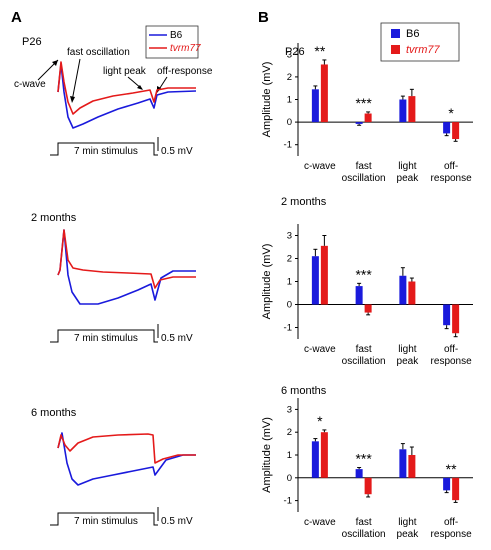 The height and width of the screenshot is (550, 491). What do you see at coordinates (288, 145) in the screenshot?
I see `y-tick-label-0-0: -1` at bounding box center [288, 145].